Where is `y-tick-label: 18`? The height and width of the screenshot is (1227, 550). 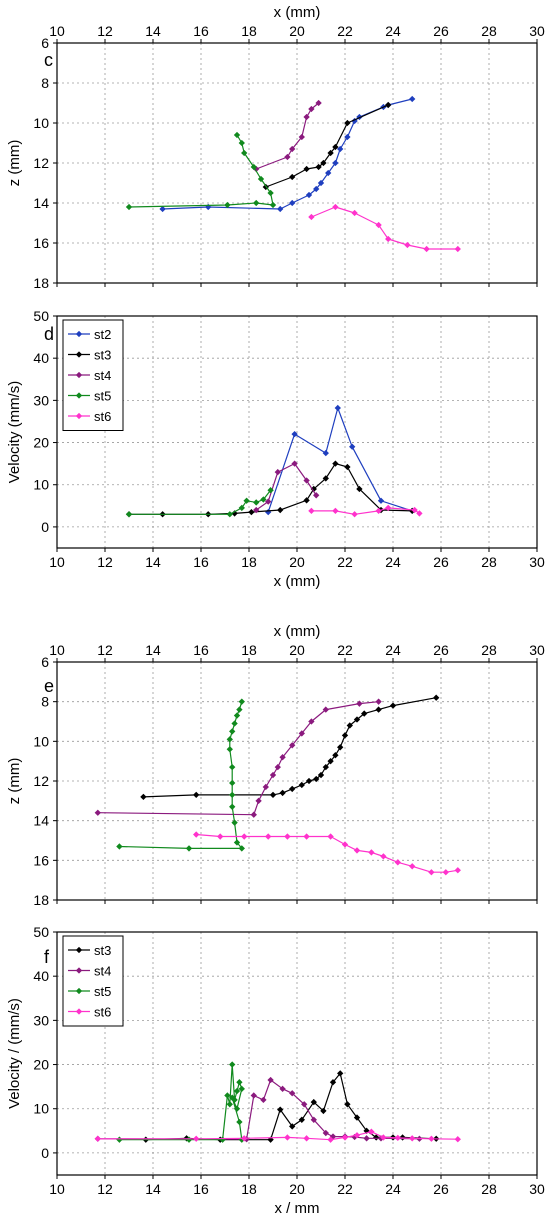 y-tick-label: 18 is located at coordinates (41, 283).